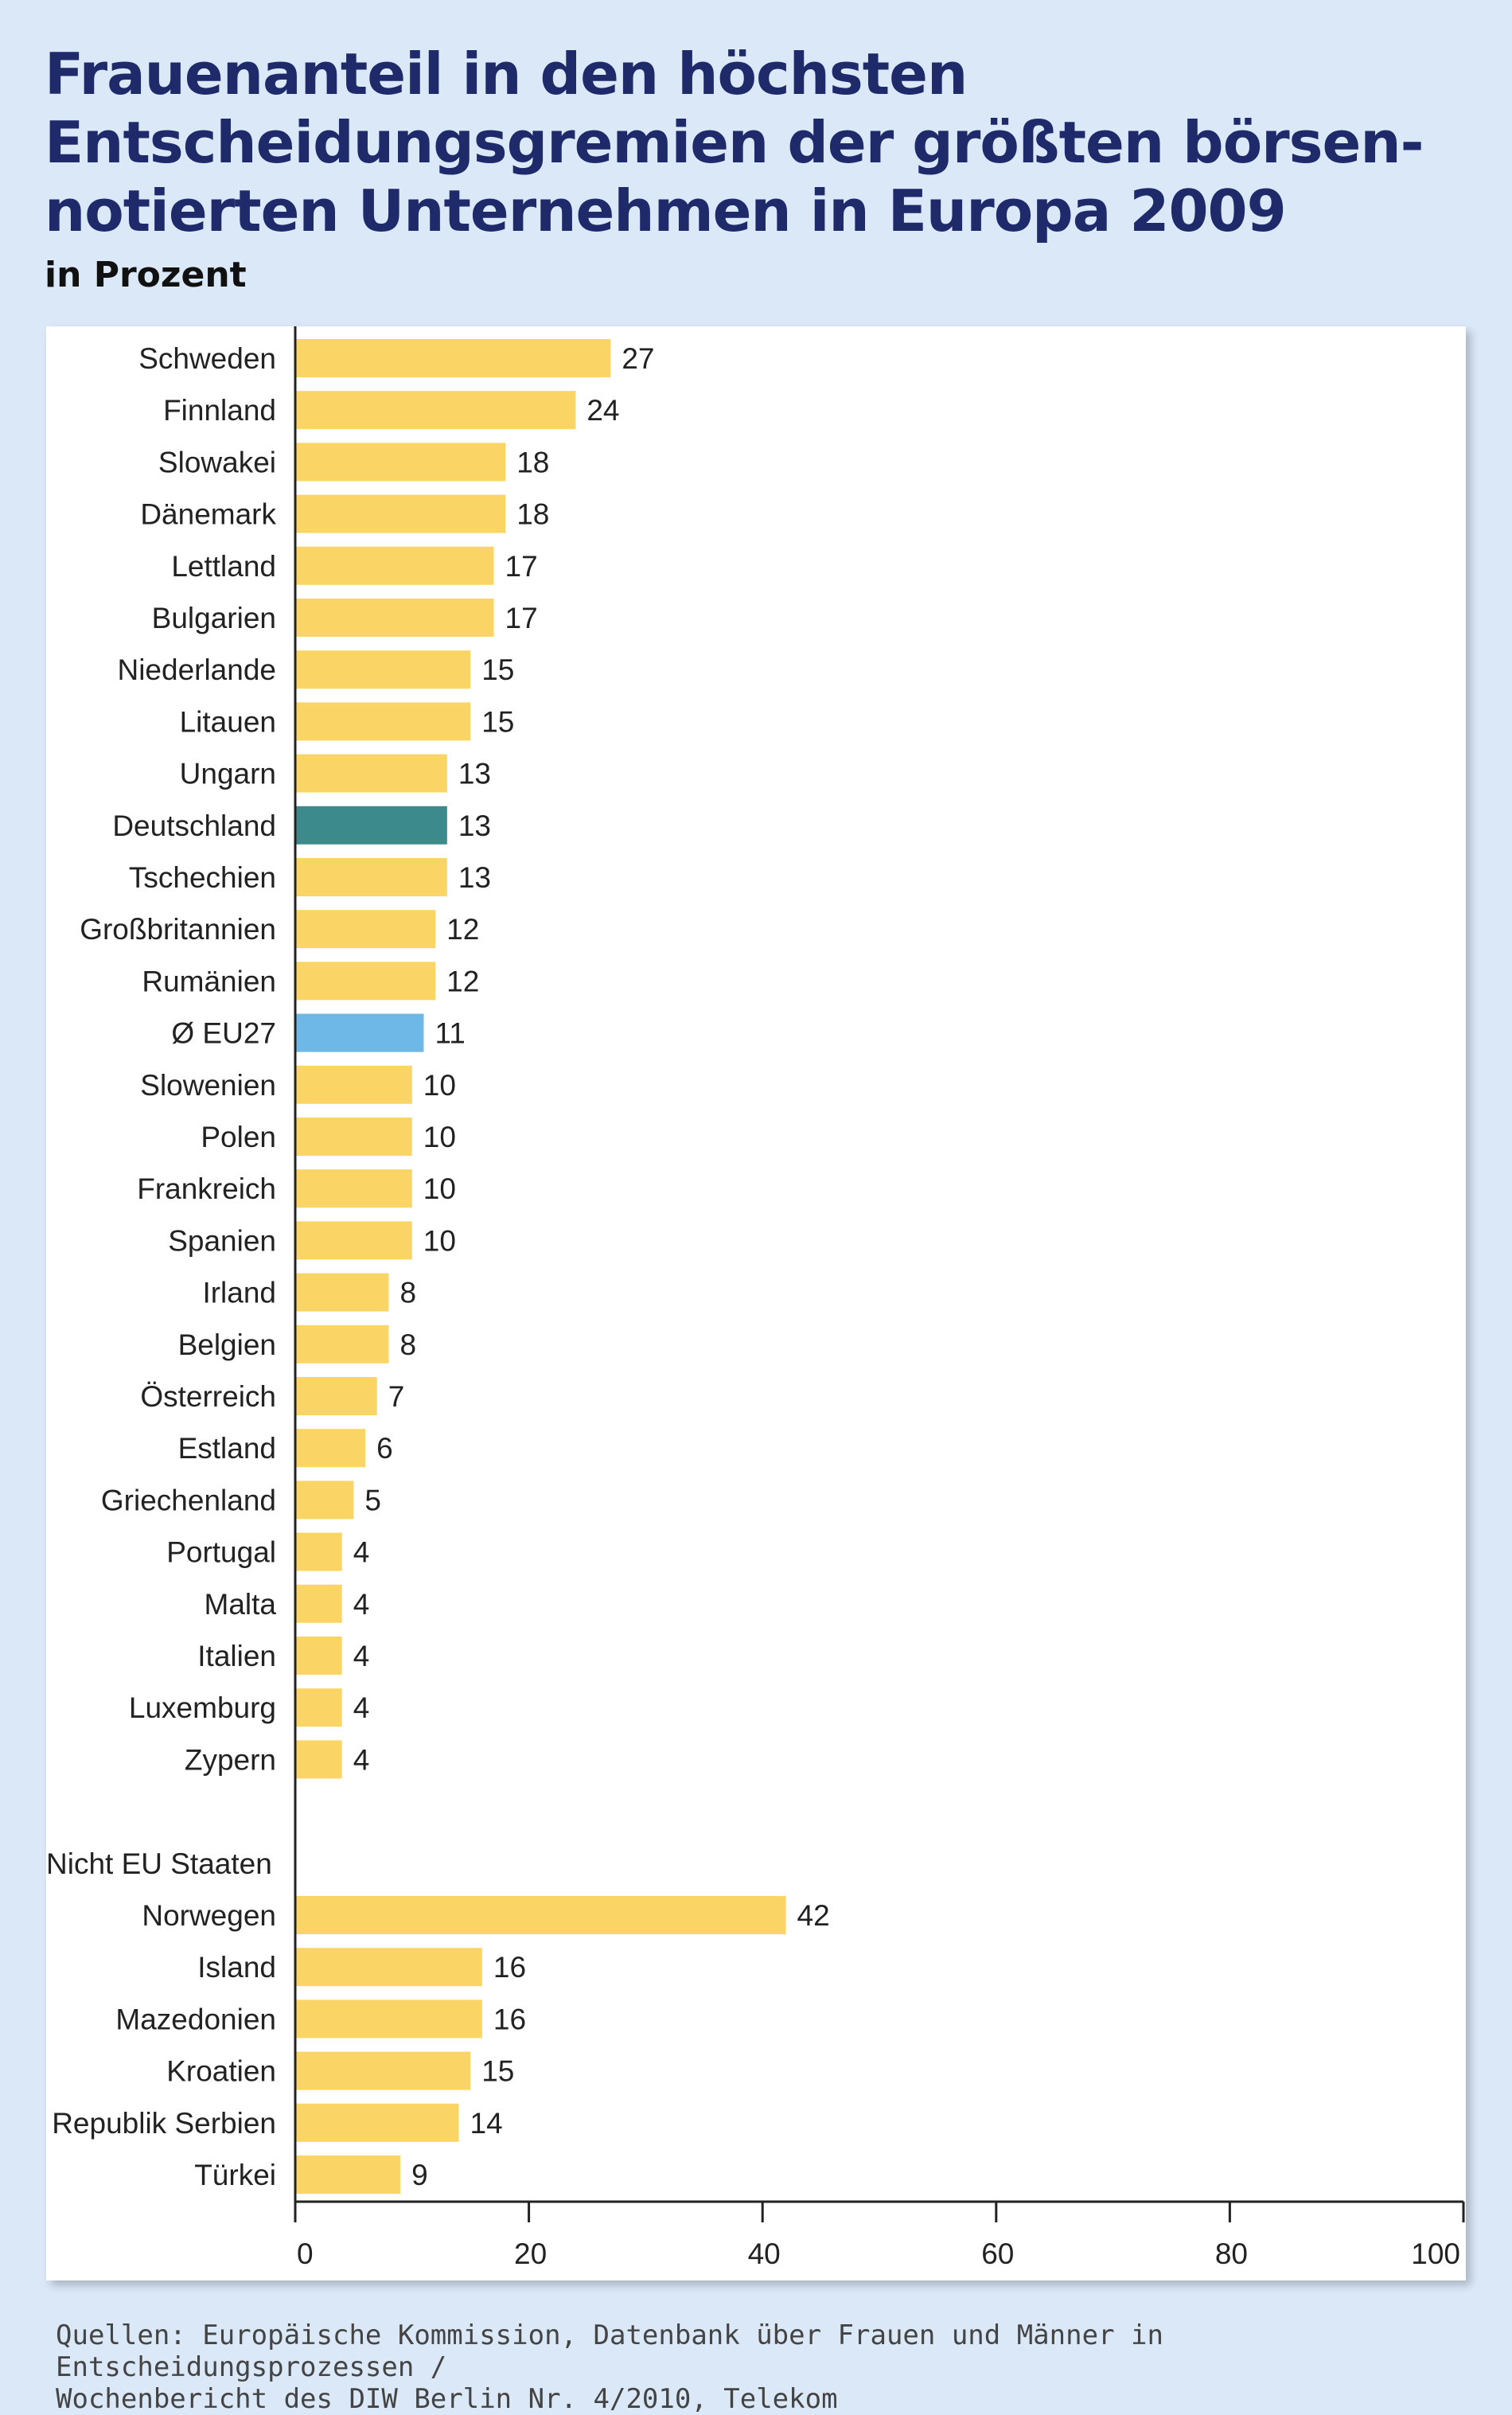  Describe the element at coordinates (239, 1293) in the screenshot. I see `category-label: Irland` at that location.